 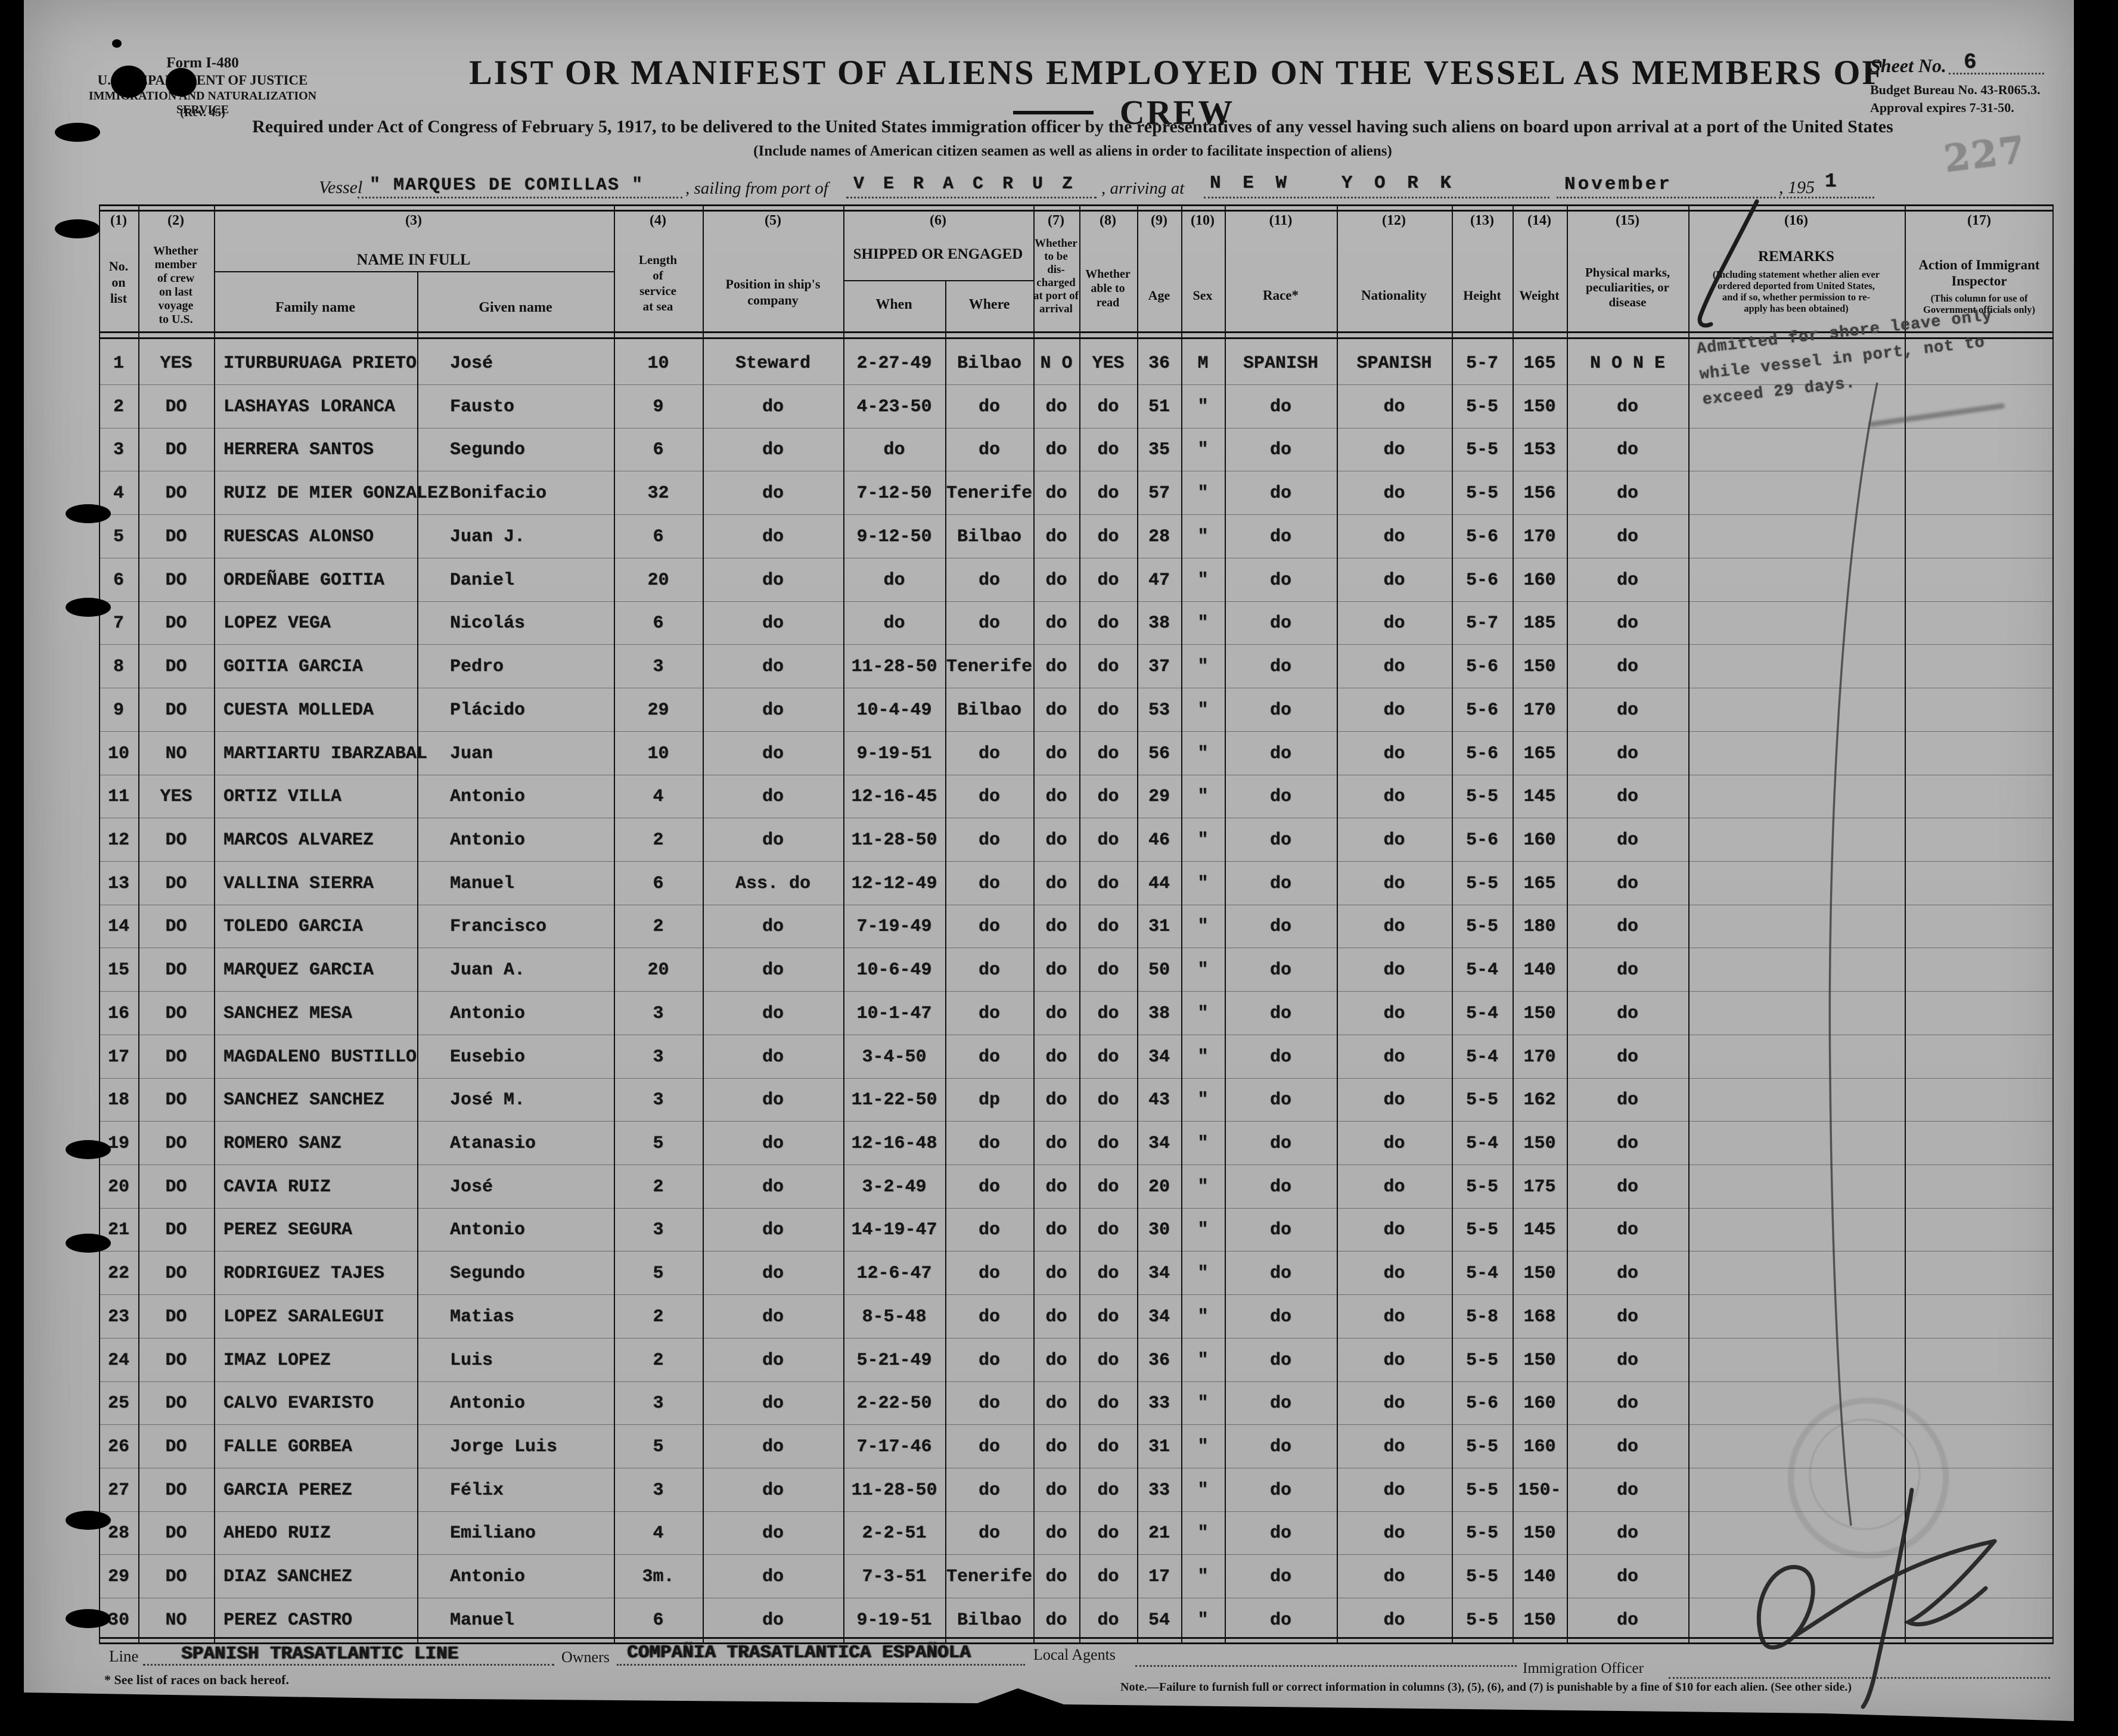 What do you see at coordinates (483, 580) in the screenshot?
I see `cell-given-name: Daniel` at bounding box center [483, 580].